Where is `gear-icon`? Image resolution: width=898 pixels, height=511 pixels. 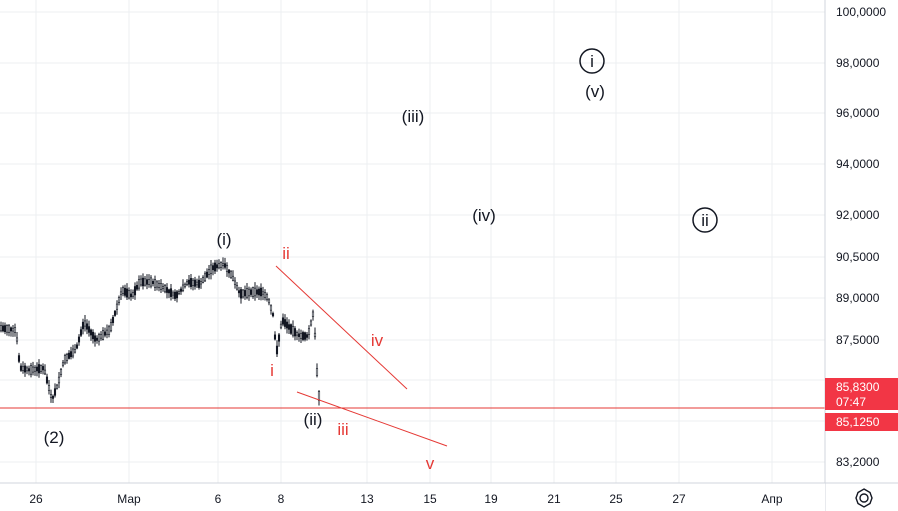 gear-icon is located at coordinates (864, 498).